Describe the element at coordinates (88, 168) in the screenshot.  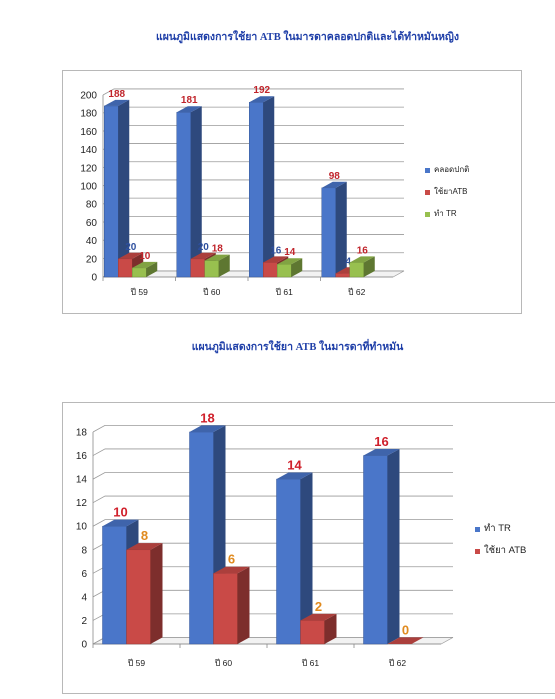
I see `chart1-ytick-label: 120` at that location.